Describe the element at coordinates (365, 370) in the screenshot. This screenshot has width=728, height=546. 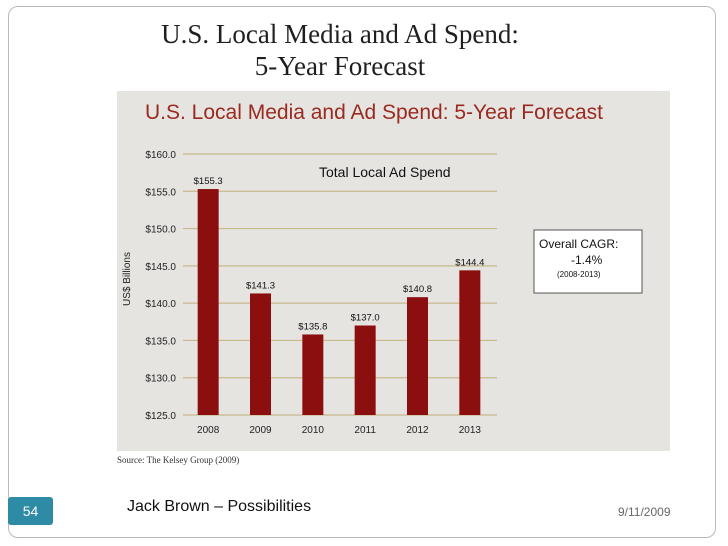
I see `bar-2011` at that location.